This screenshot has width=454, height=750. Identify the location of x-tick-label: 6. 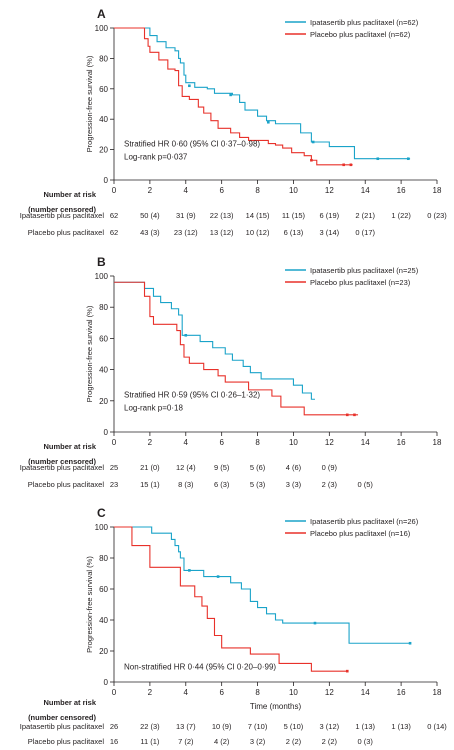
(221, 692).